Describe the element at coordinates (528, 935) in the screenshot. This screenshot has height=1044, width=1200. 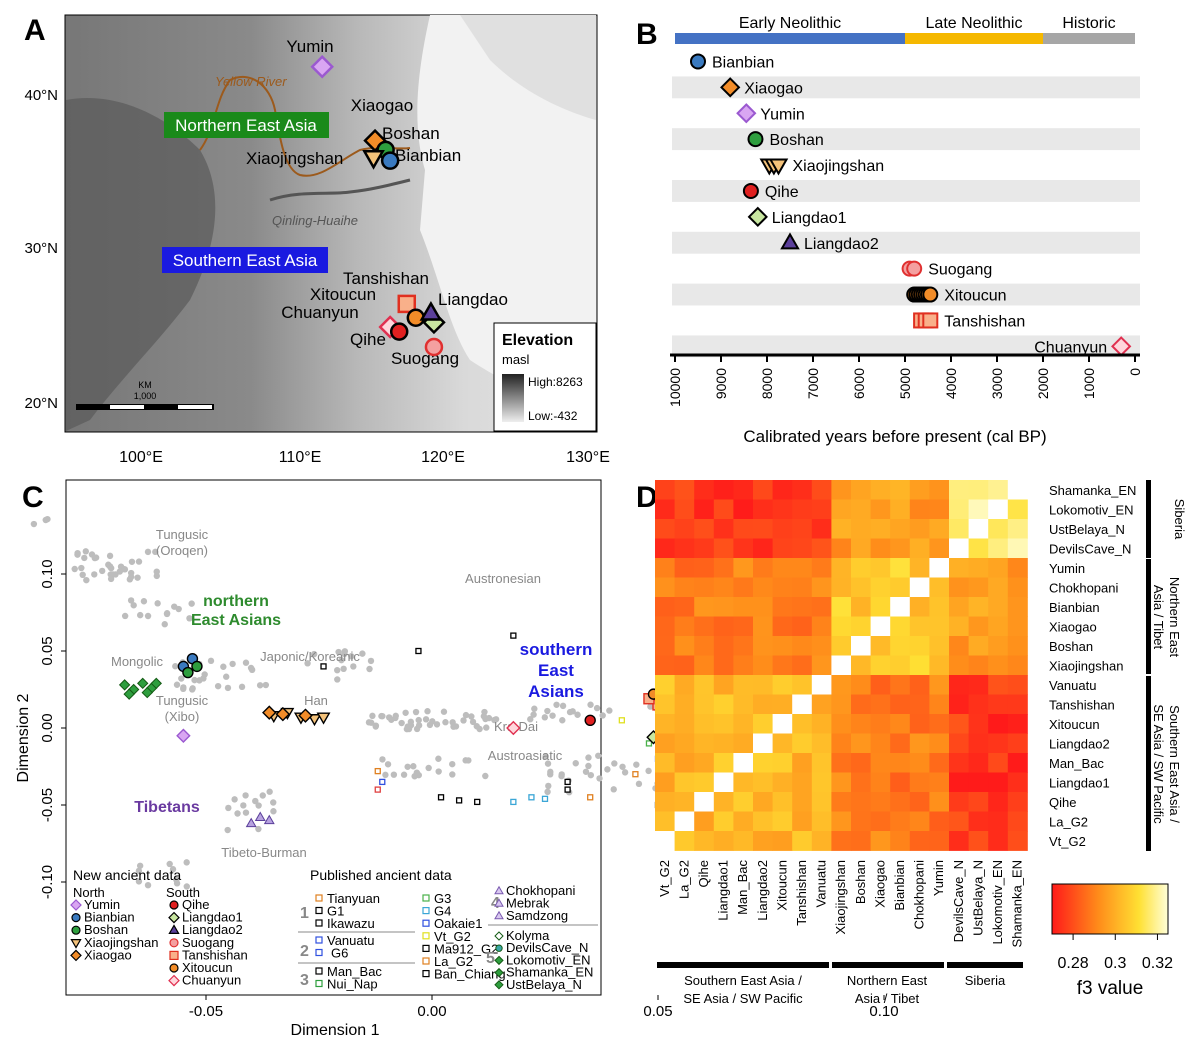
I see `legend-published-label: Kolyma` at that location.